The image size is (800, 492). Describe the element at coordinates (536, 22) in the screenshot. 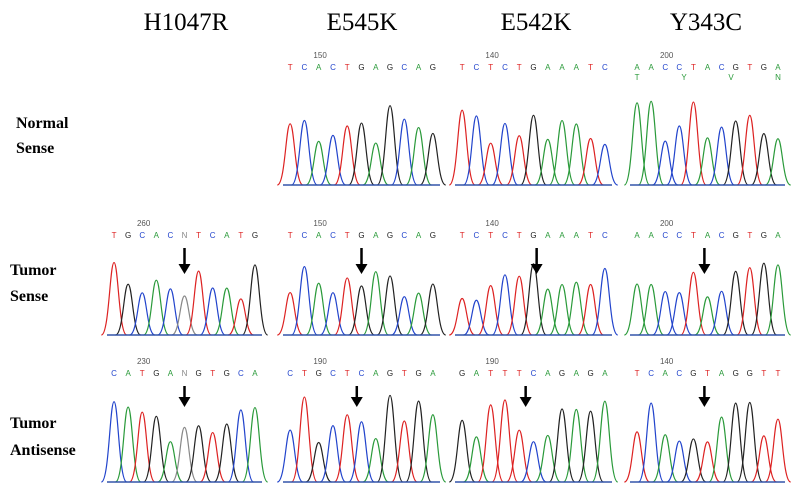

I see `column-header: E542K` at that location.